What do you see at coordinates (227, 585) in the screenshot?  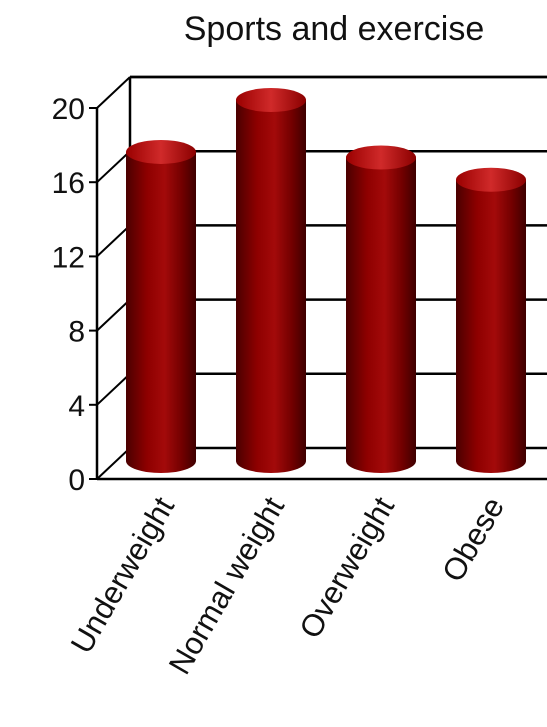 I see `x-tick-label: Normal weight` at bounding box center [227, 585].